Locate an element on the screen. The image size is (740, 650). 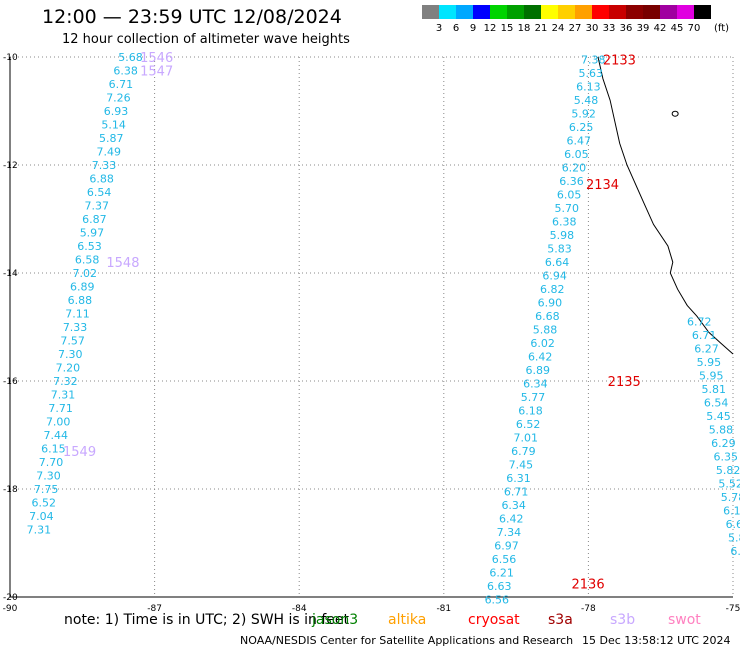
pass-number-label: 2133 is located at coordinates (619, 61).